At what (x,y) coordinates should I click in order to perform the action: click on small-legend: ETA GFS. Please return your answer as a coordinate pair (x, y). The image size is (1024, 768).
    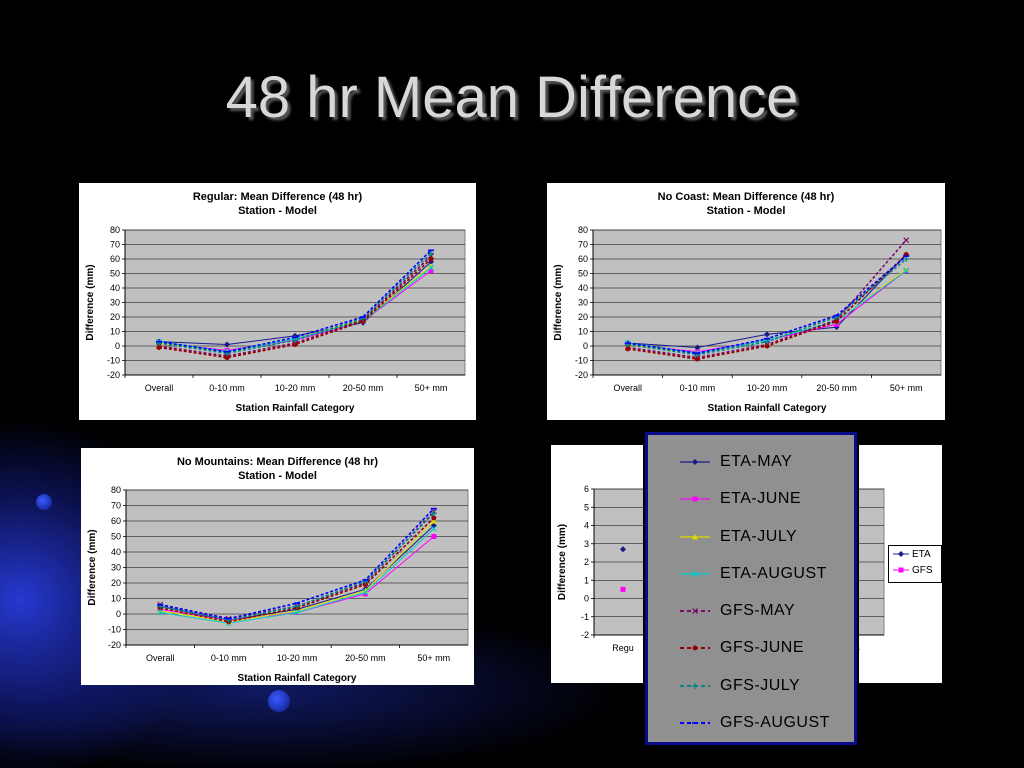
    Looking at the image, I should click on (915, 564).